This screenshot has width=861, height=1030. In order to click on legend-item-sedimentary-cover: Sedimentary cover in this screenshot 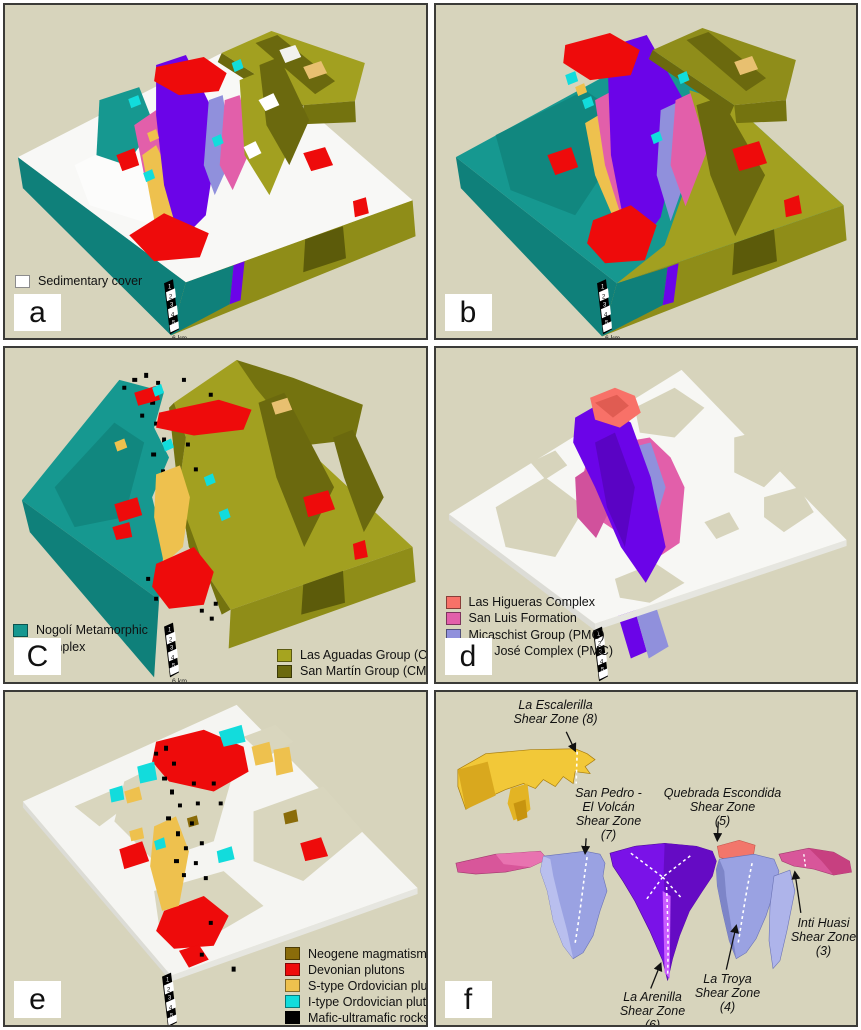, I will do `click(78, 281)`.